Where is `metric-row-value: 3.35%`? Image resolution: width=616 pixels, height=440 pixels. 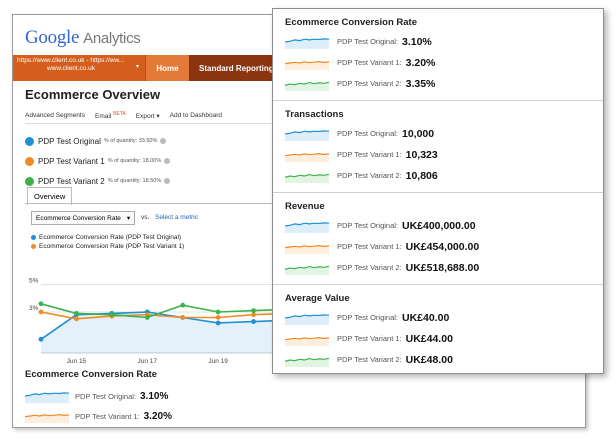
metric-row-value: 3.35% is located at coordinates (420, 83).